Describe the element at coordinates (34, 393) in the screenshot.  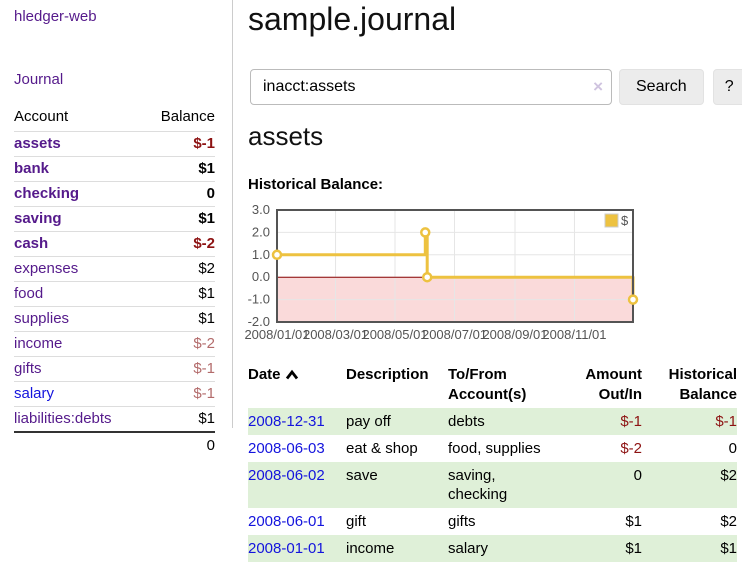
I see `account-link-salary: salary` at that location.